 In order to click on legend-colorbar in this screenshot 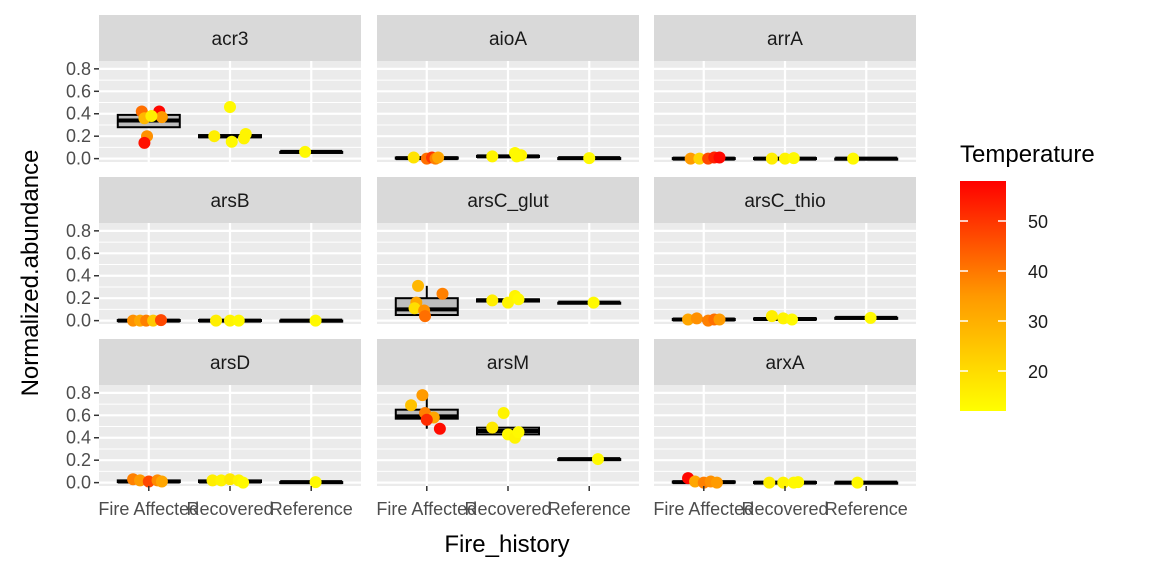, I will do `click(983, 296)`.